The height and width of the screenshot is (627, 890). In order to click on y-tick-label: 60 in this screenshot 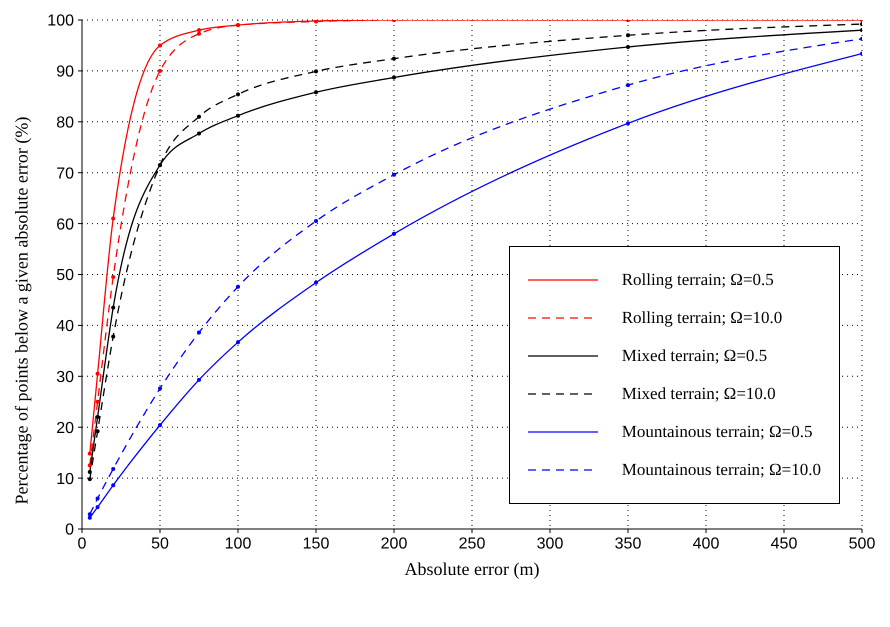, I will do `click(65, 225)`.